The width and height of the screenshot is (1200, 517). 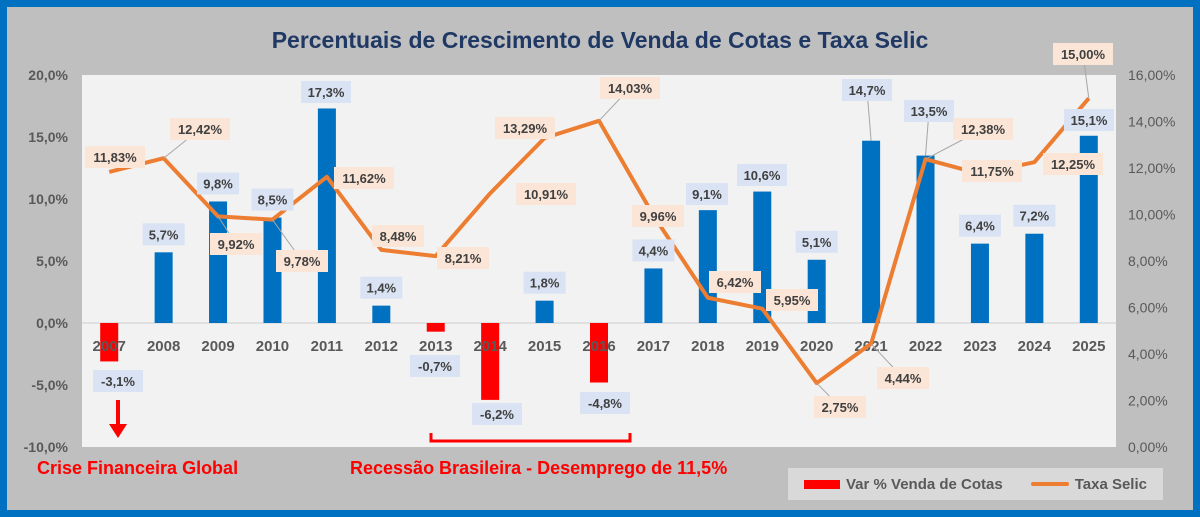 I want to click on bar-label: 4,4%, so click(x=654, y=250).